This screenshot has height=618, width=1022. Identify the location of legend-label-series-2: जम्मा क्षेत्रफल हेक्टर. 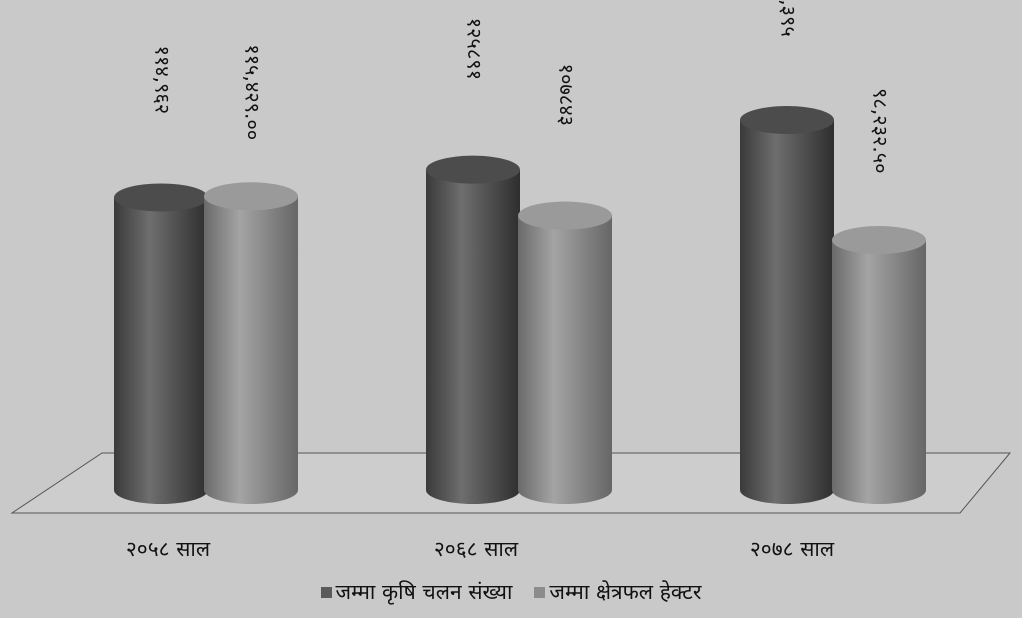
(625, 592).